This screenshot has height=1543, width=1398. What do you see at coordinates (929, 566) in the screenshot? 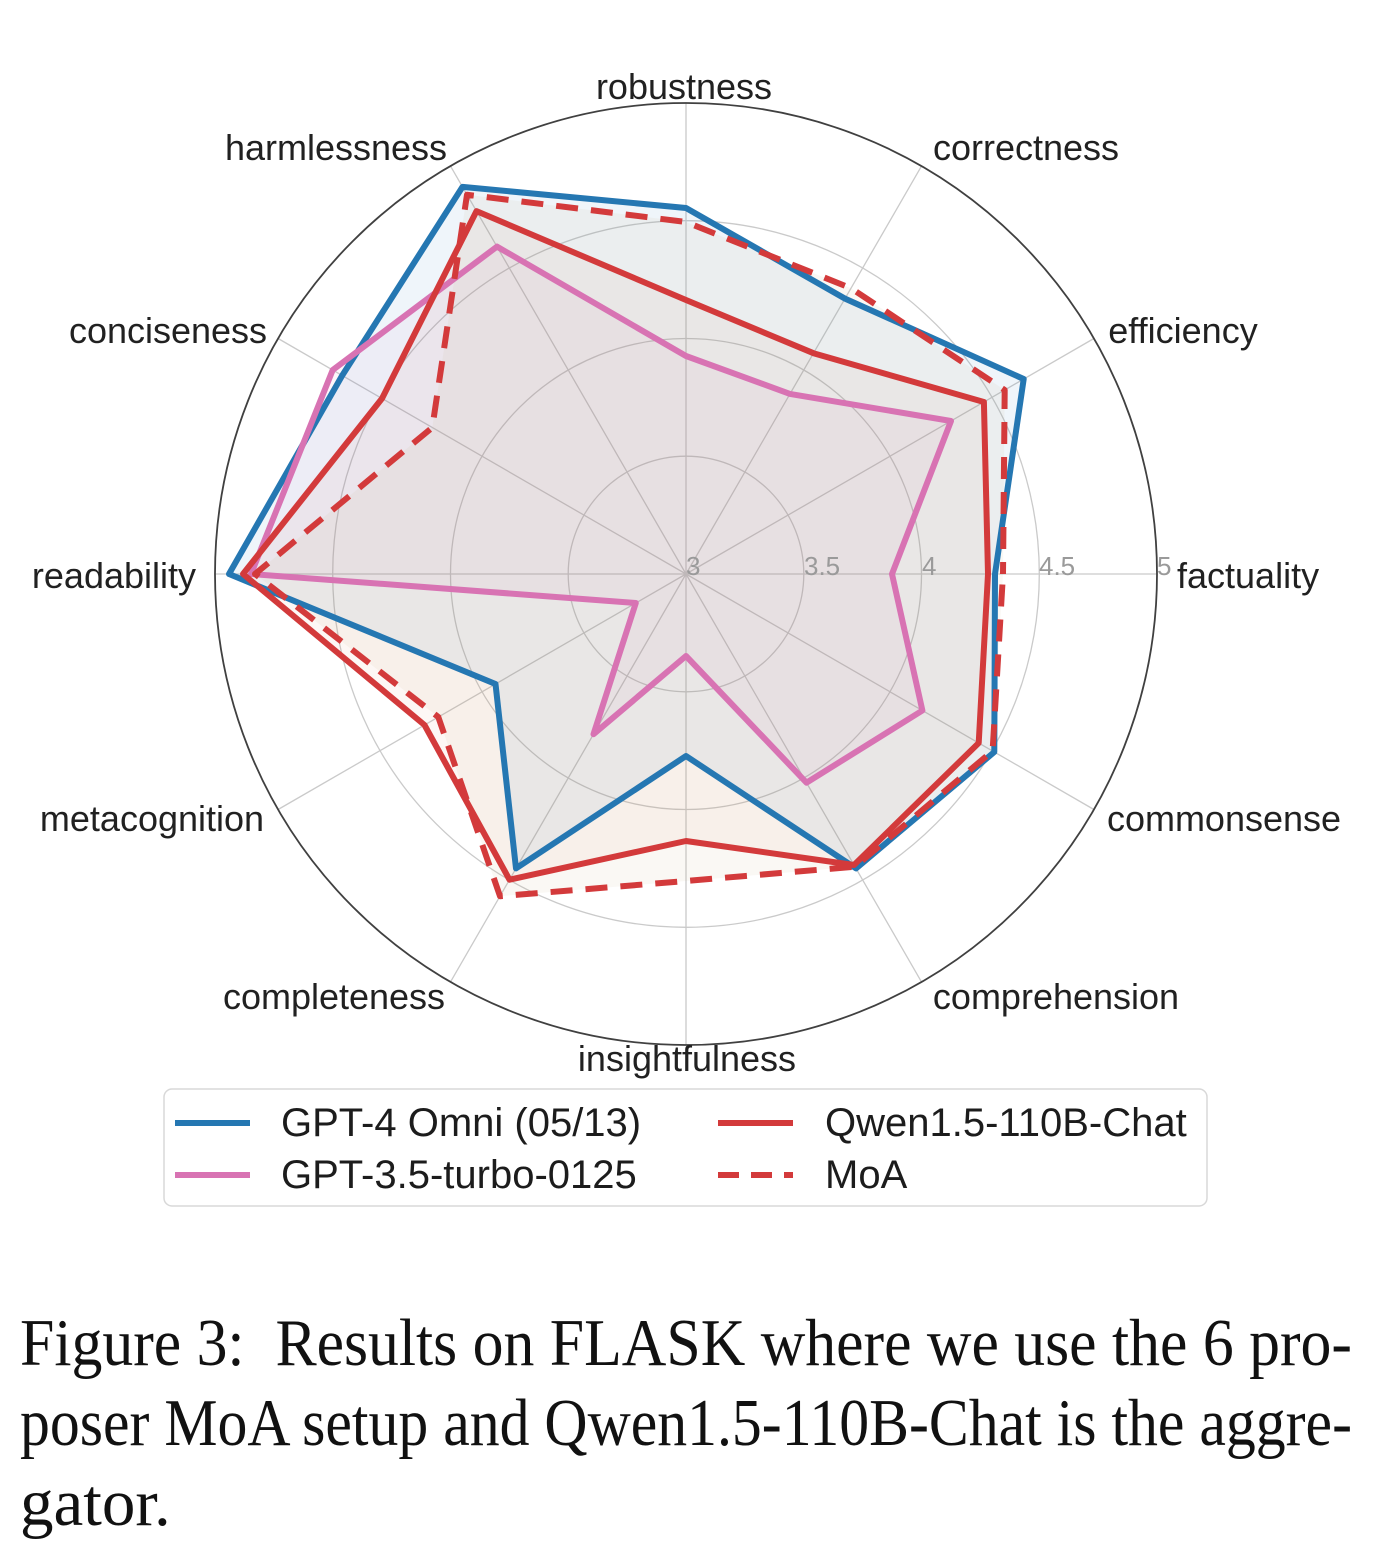
I see `svg-text: 4` at bounding box center [929, 566].